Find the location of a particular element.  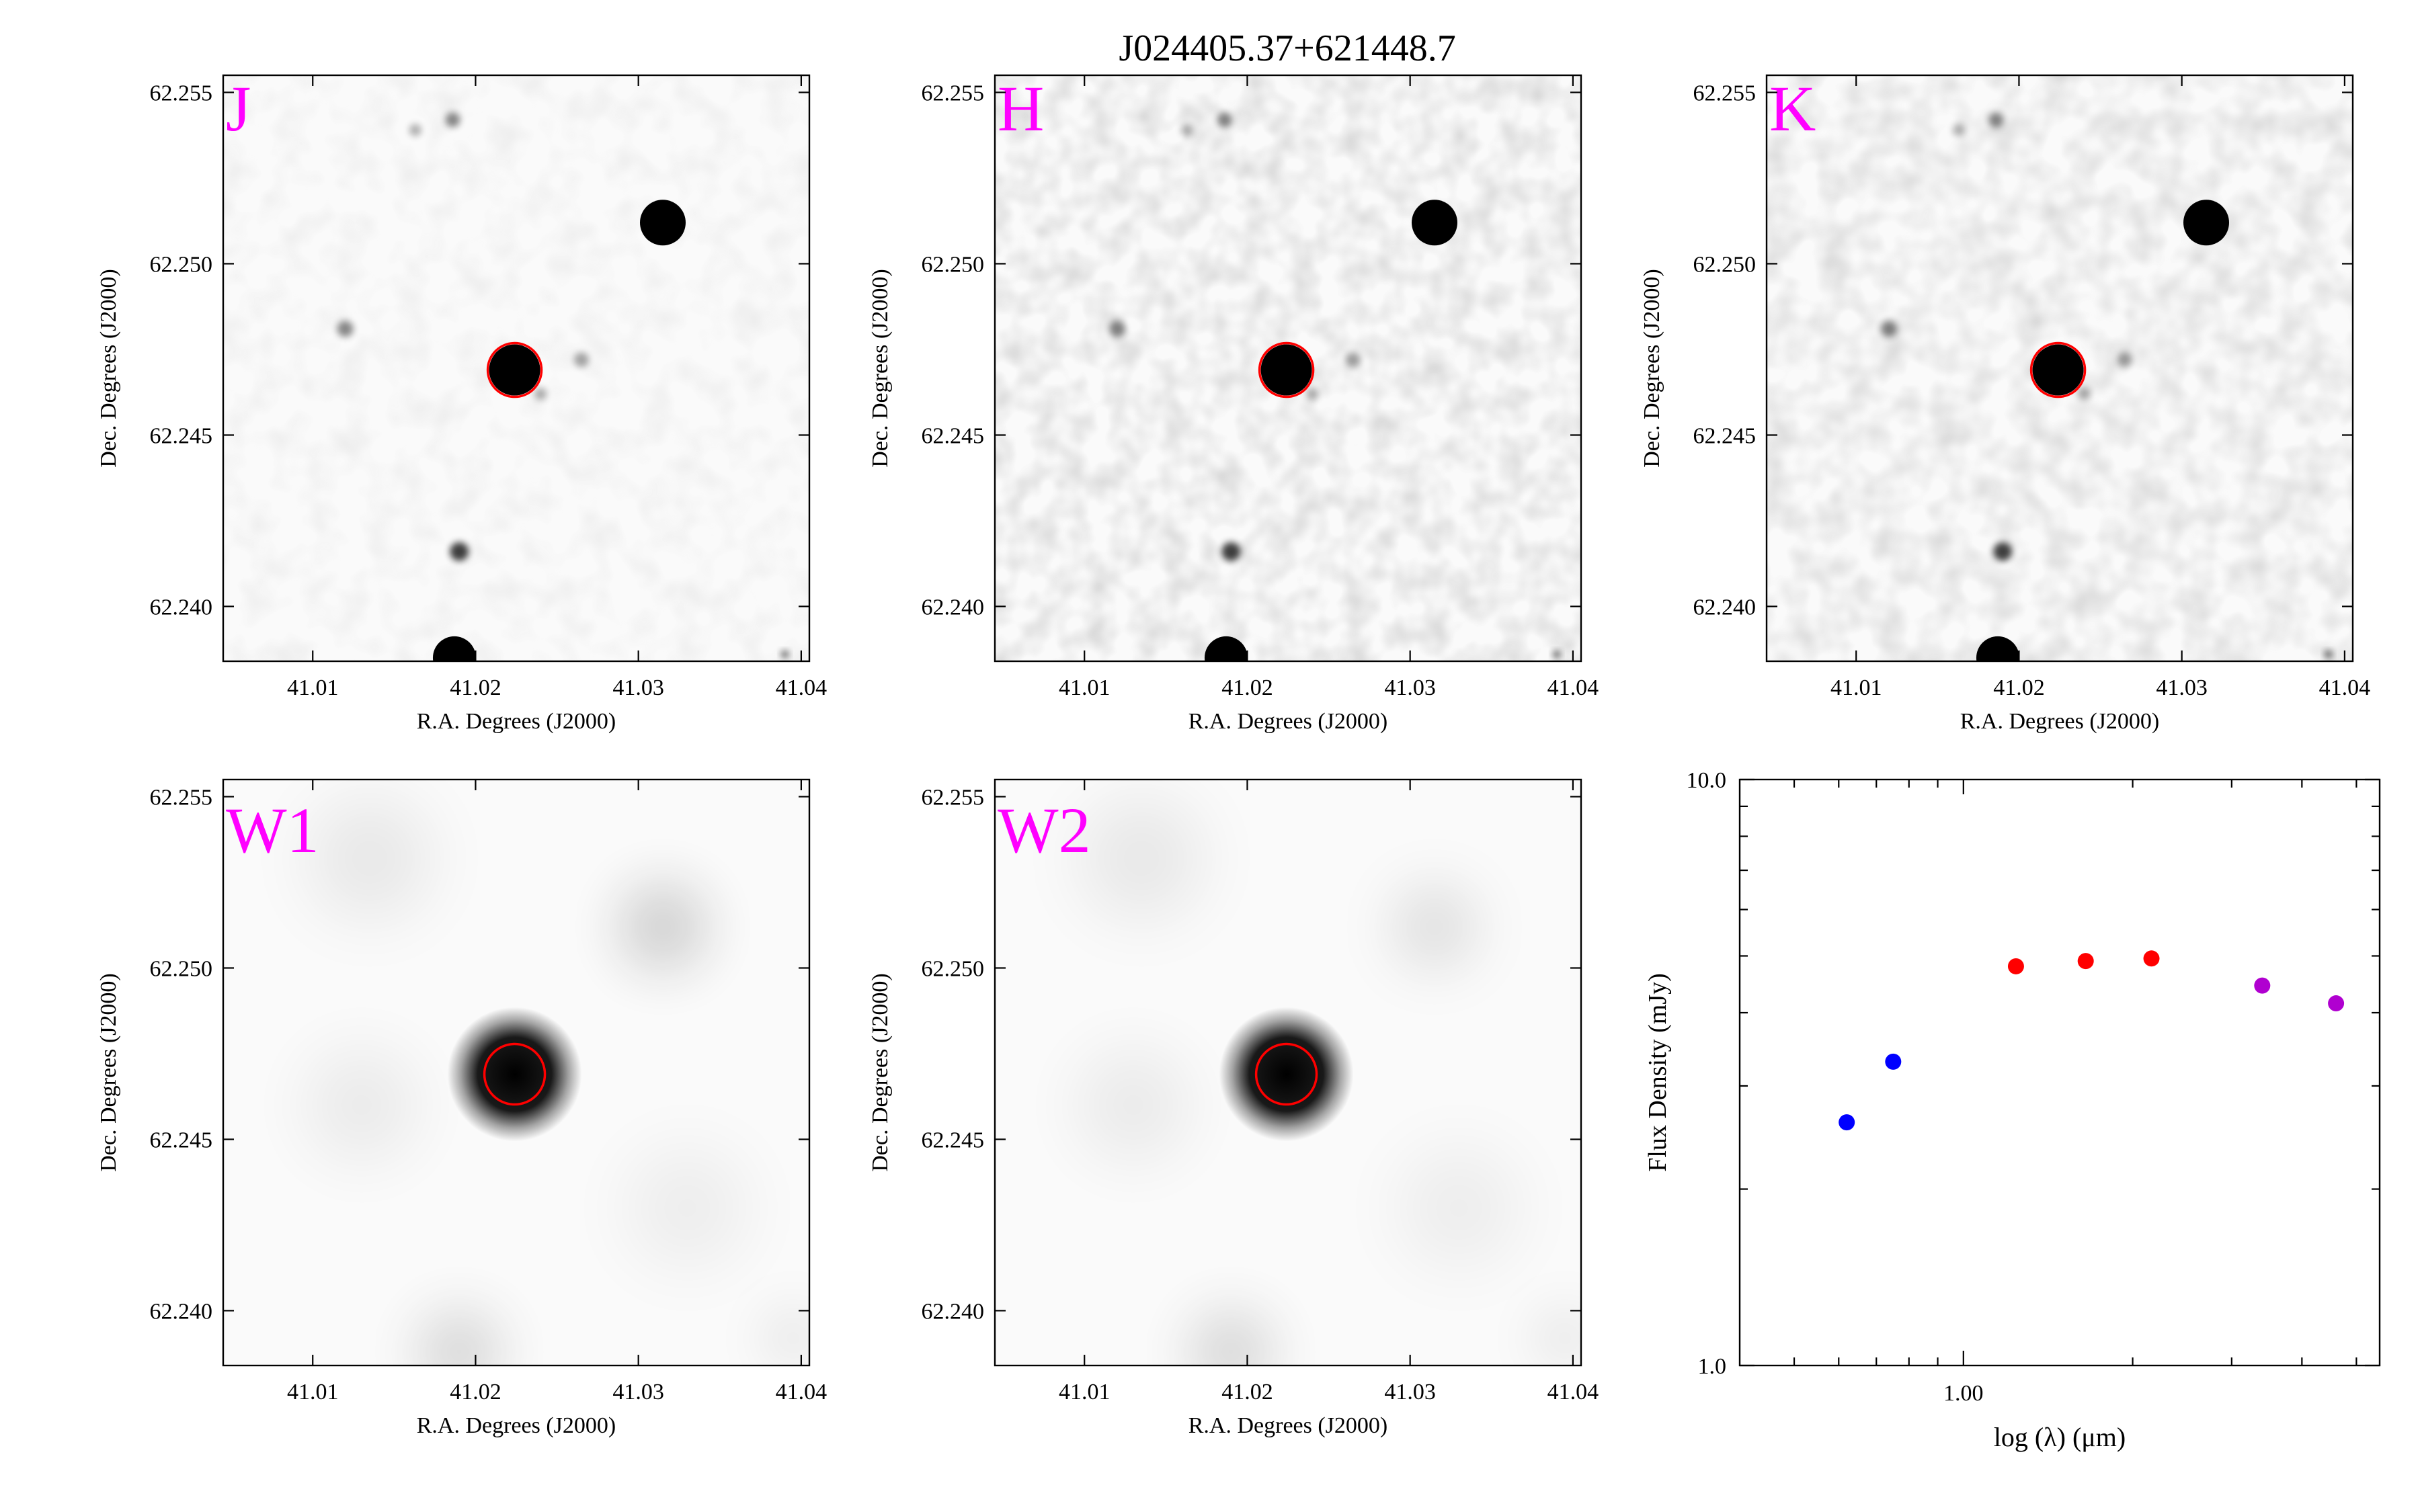

y-axis-label: Flux Density (mJy) is located at coordinates (1658, 1072).